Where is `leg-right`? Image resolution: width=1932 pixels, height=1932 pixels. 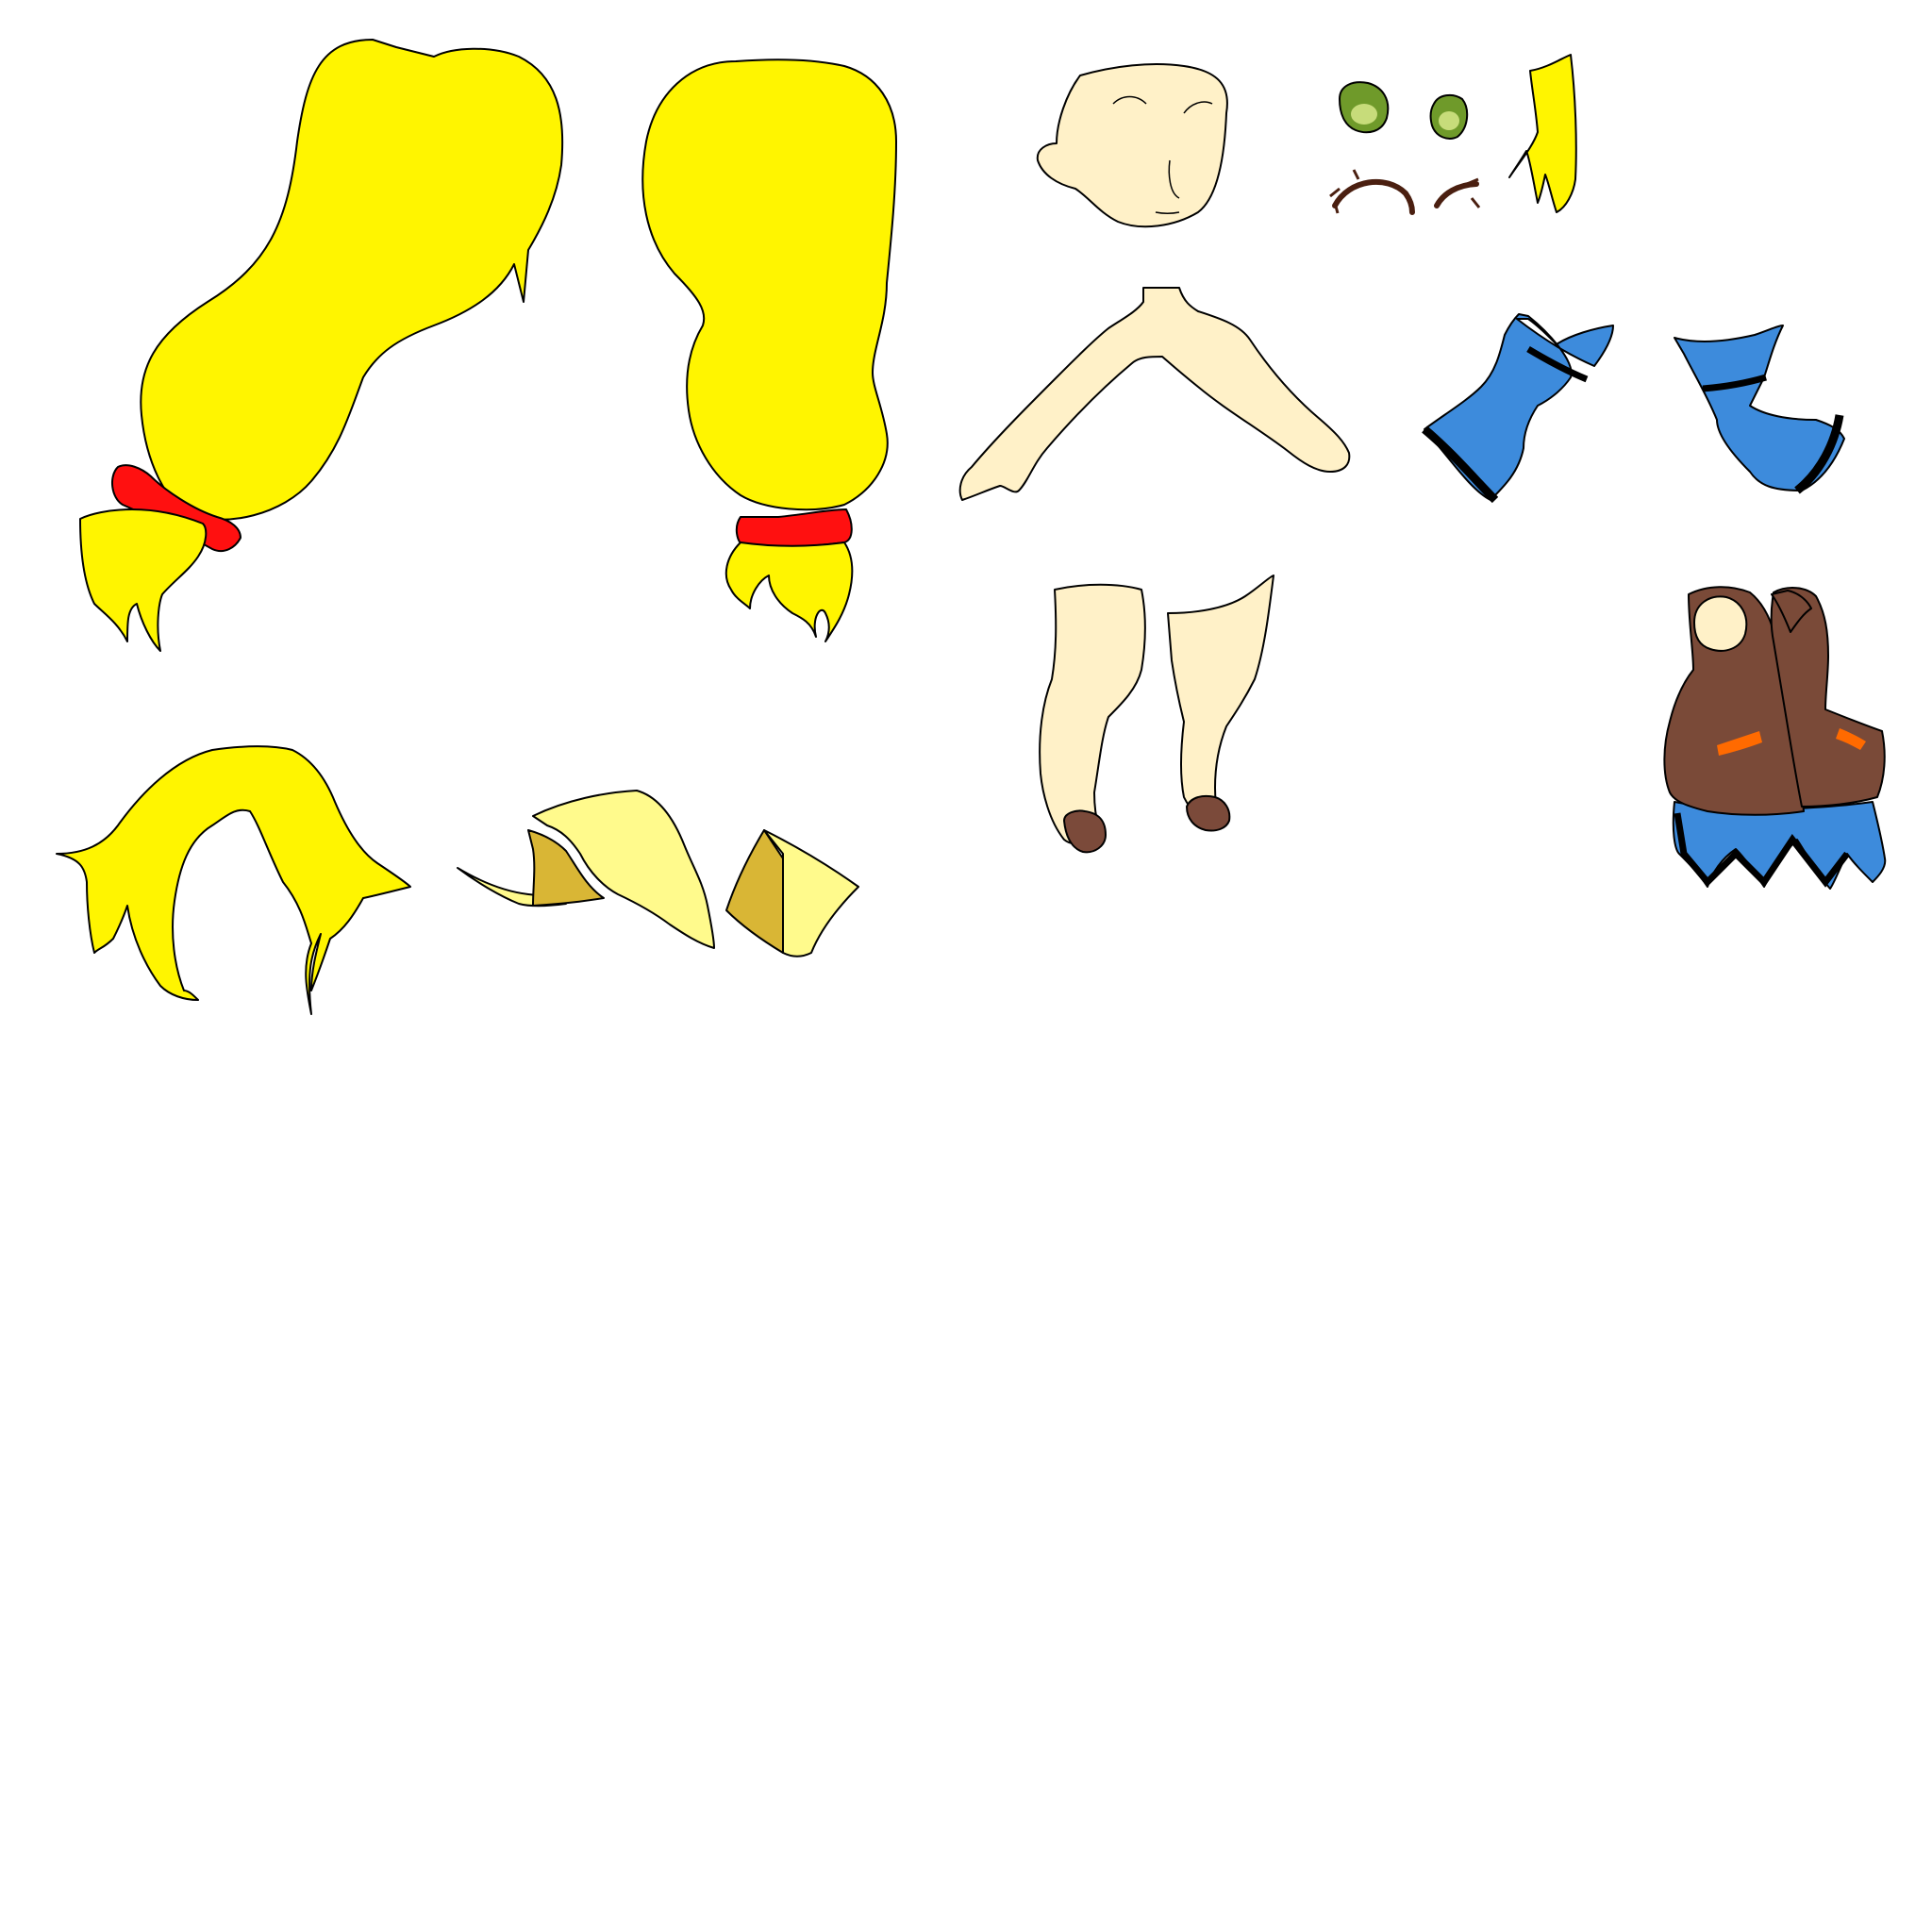 leg-right is located at coordinates (1221, 698).